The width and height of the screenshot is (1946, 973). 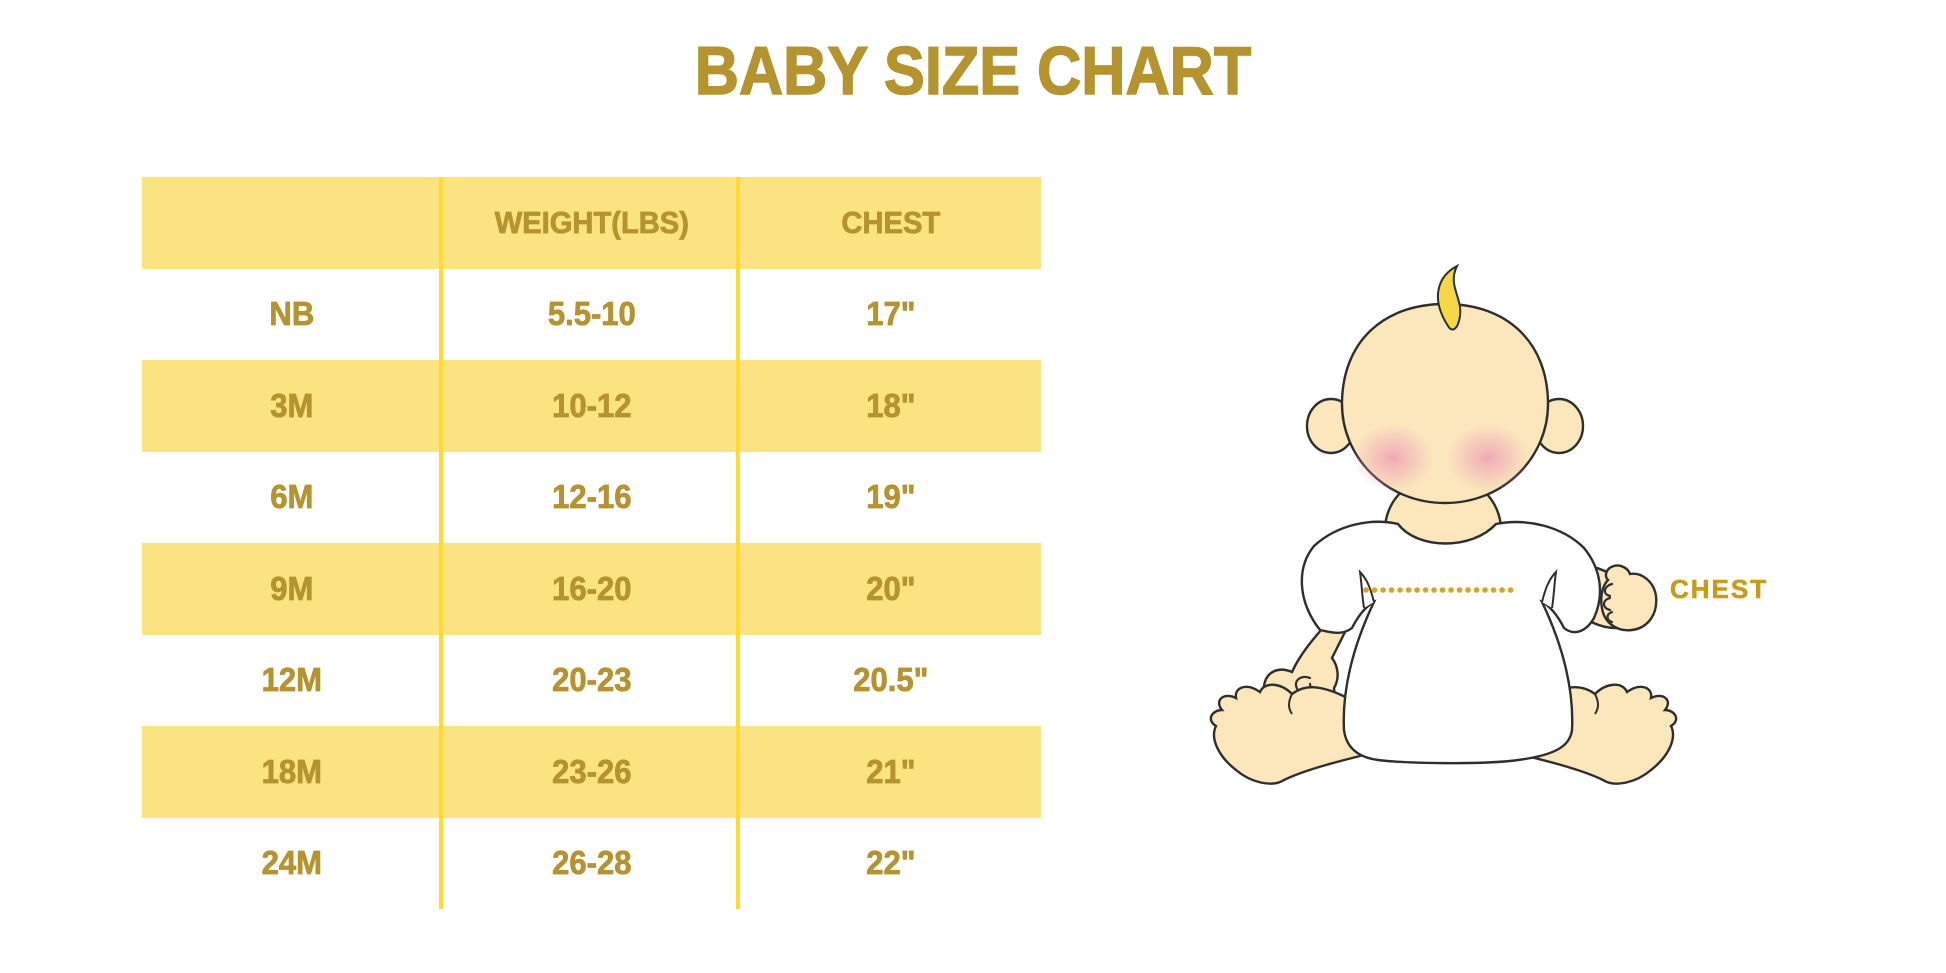 I want to click on header-chest: CHEST, so click(x=891, y=222).